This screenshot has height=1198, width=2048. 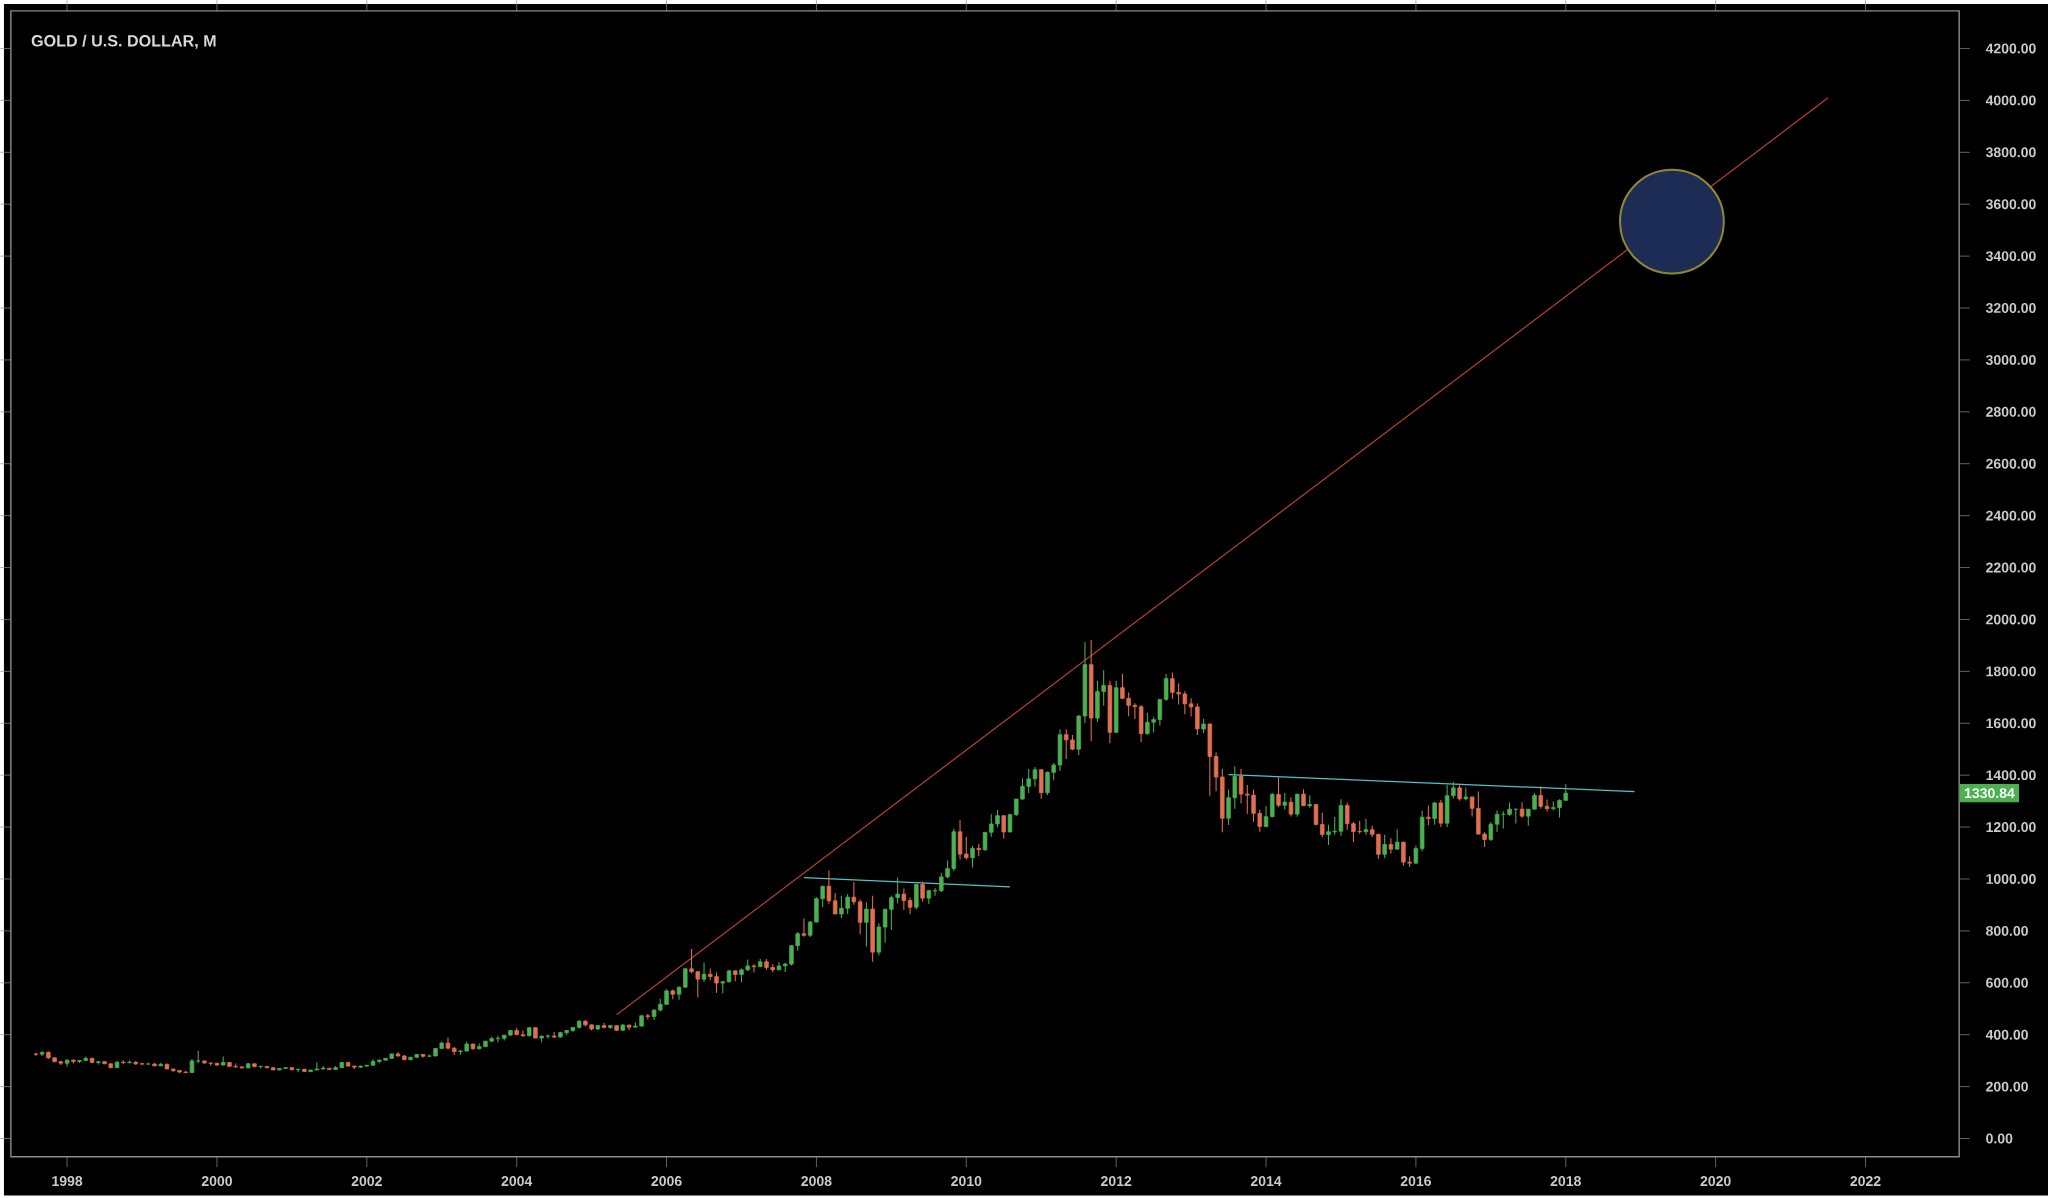 What do you see at coordinates (1266, 1181) in the screenshot?
I see `x-tick-label: 2014` at bounding box center [1266, 1181].